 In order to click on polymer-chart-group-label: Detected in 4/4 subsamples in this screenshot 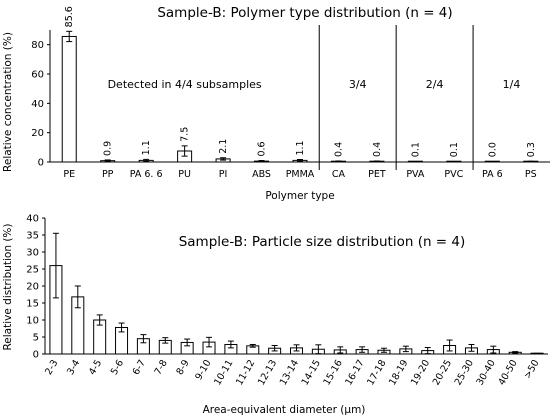, I will do `click(185, 84)`.